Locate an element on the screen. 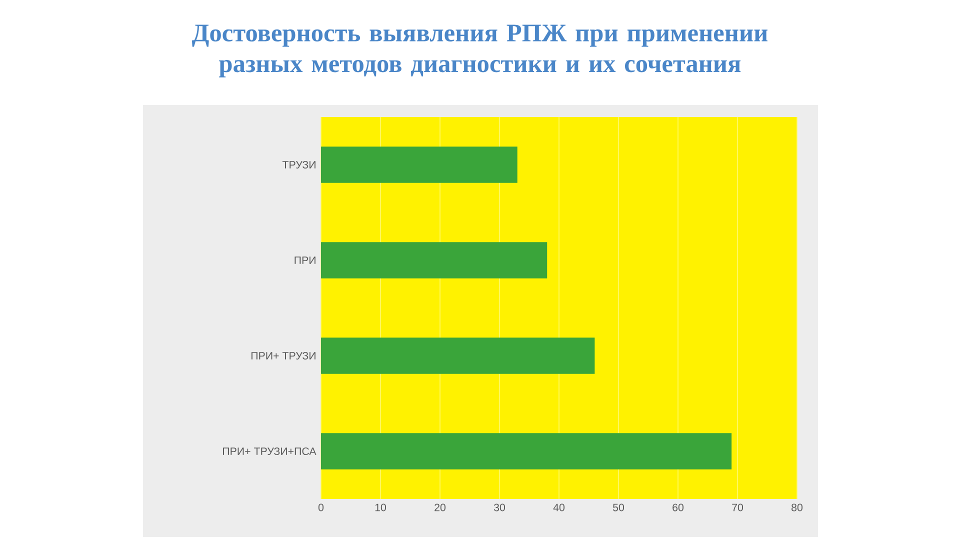 This screenshot has height=540, width=960. x-tick-label: 20 is located at coordinates (440, 508).